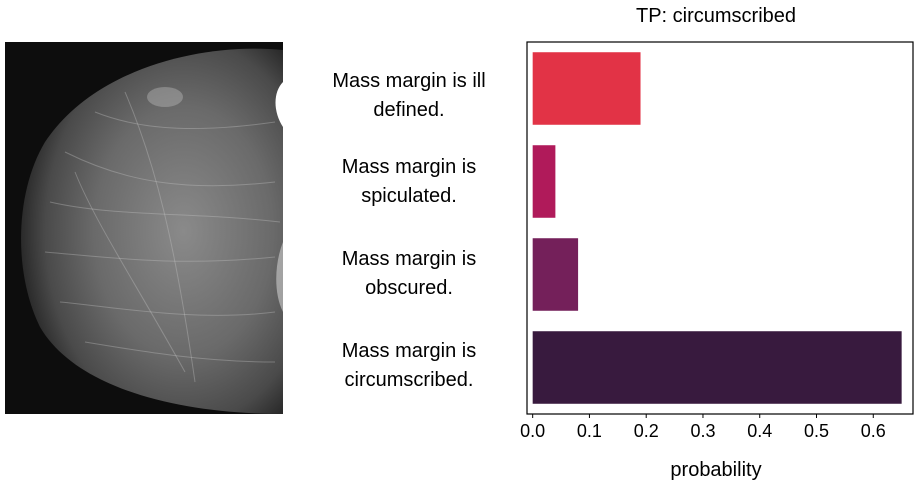 The image size is (921, 485). Describe the element at coordinates (646, 431) in the screenshot. I see `x-tick-label-2: 0.2` at that location.